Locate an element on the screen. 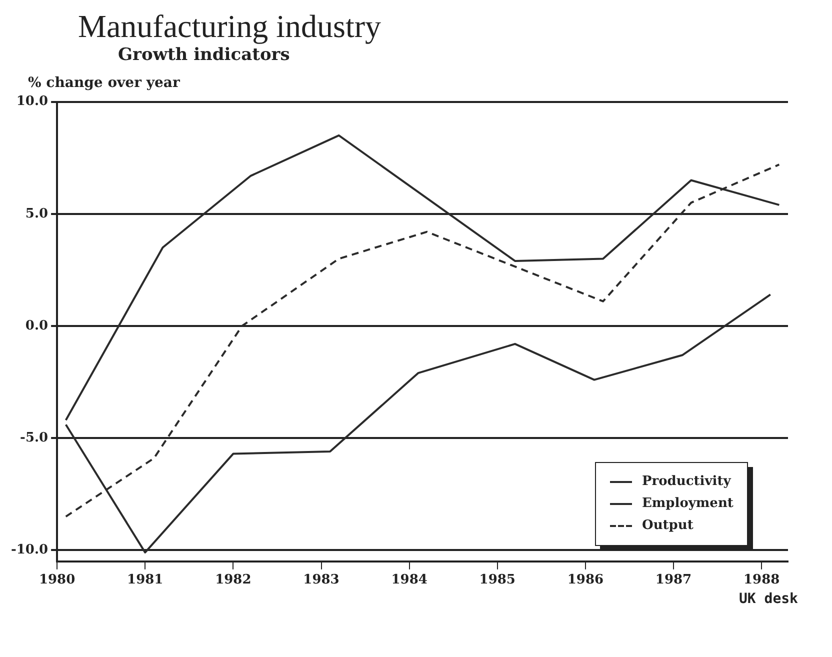  y-axis-title: % change over year is located at coordinates (104, 83).